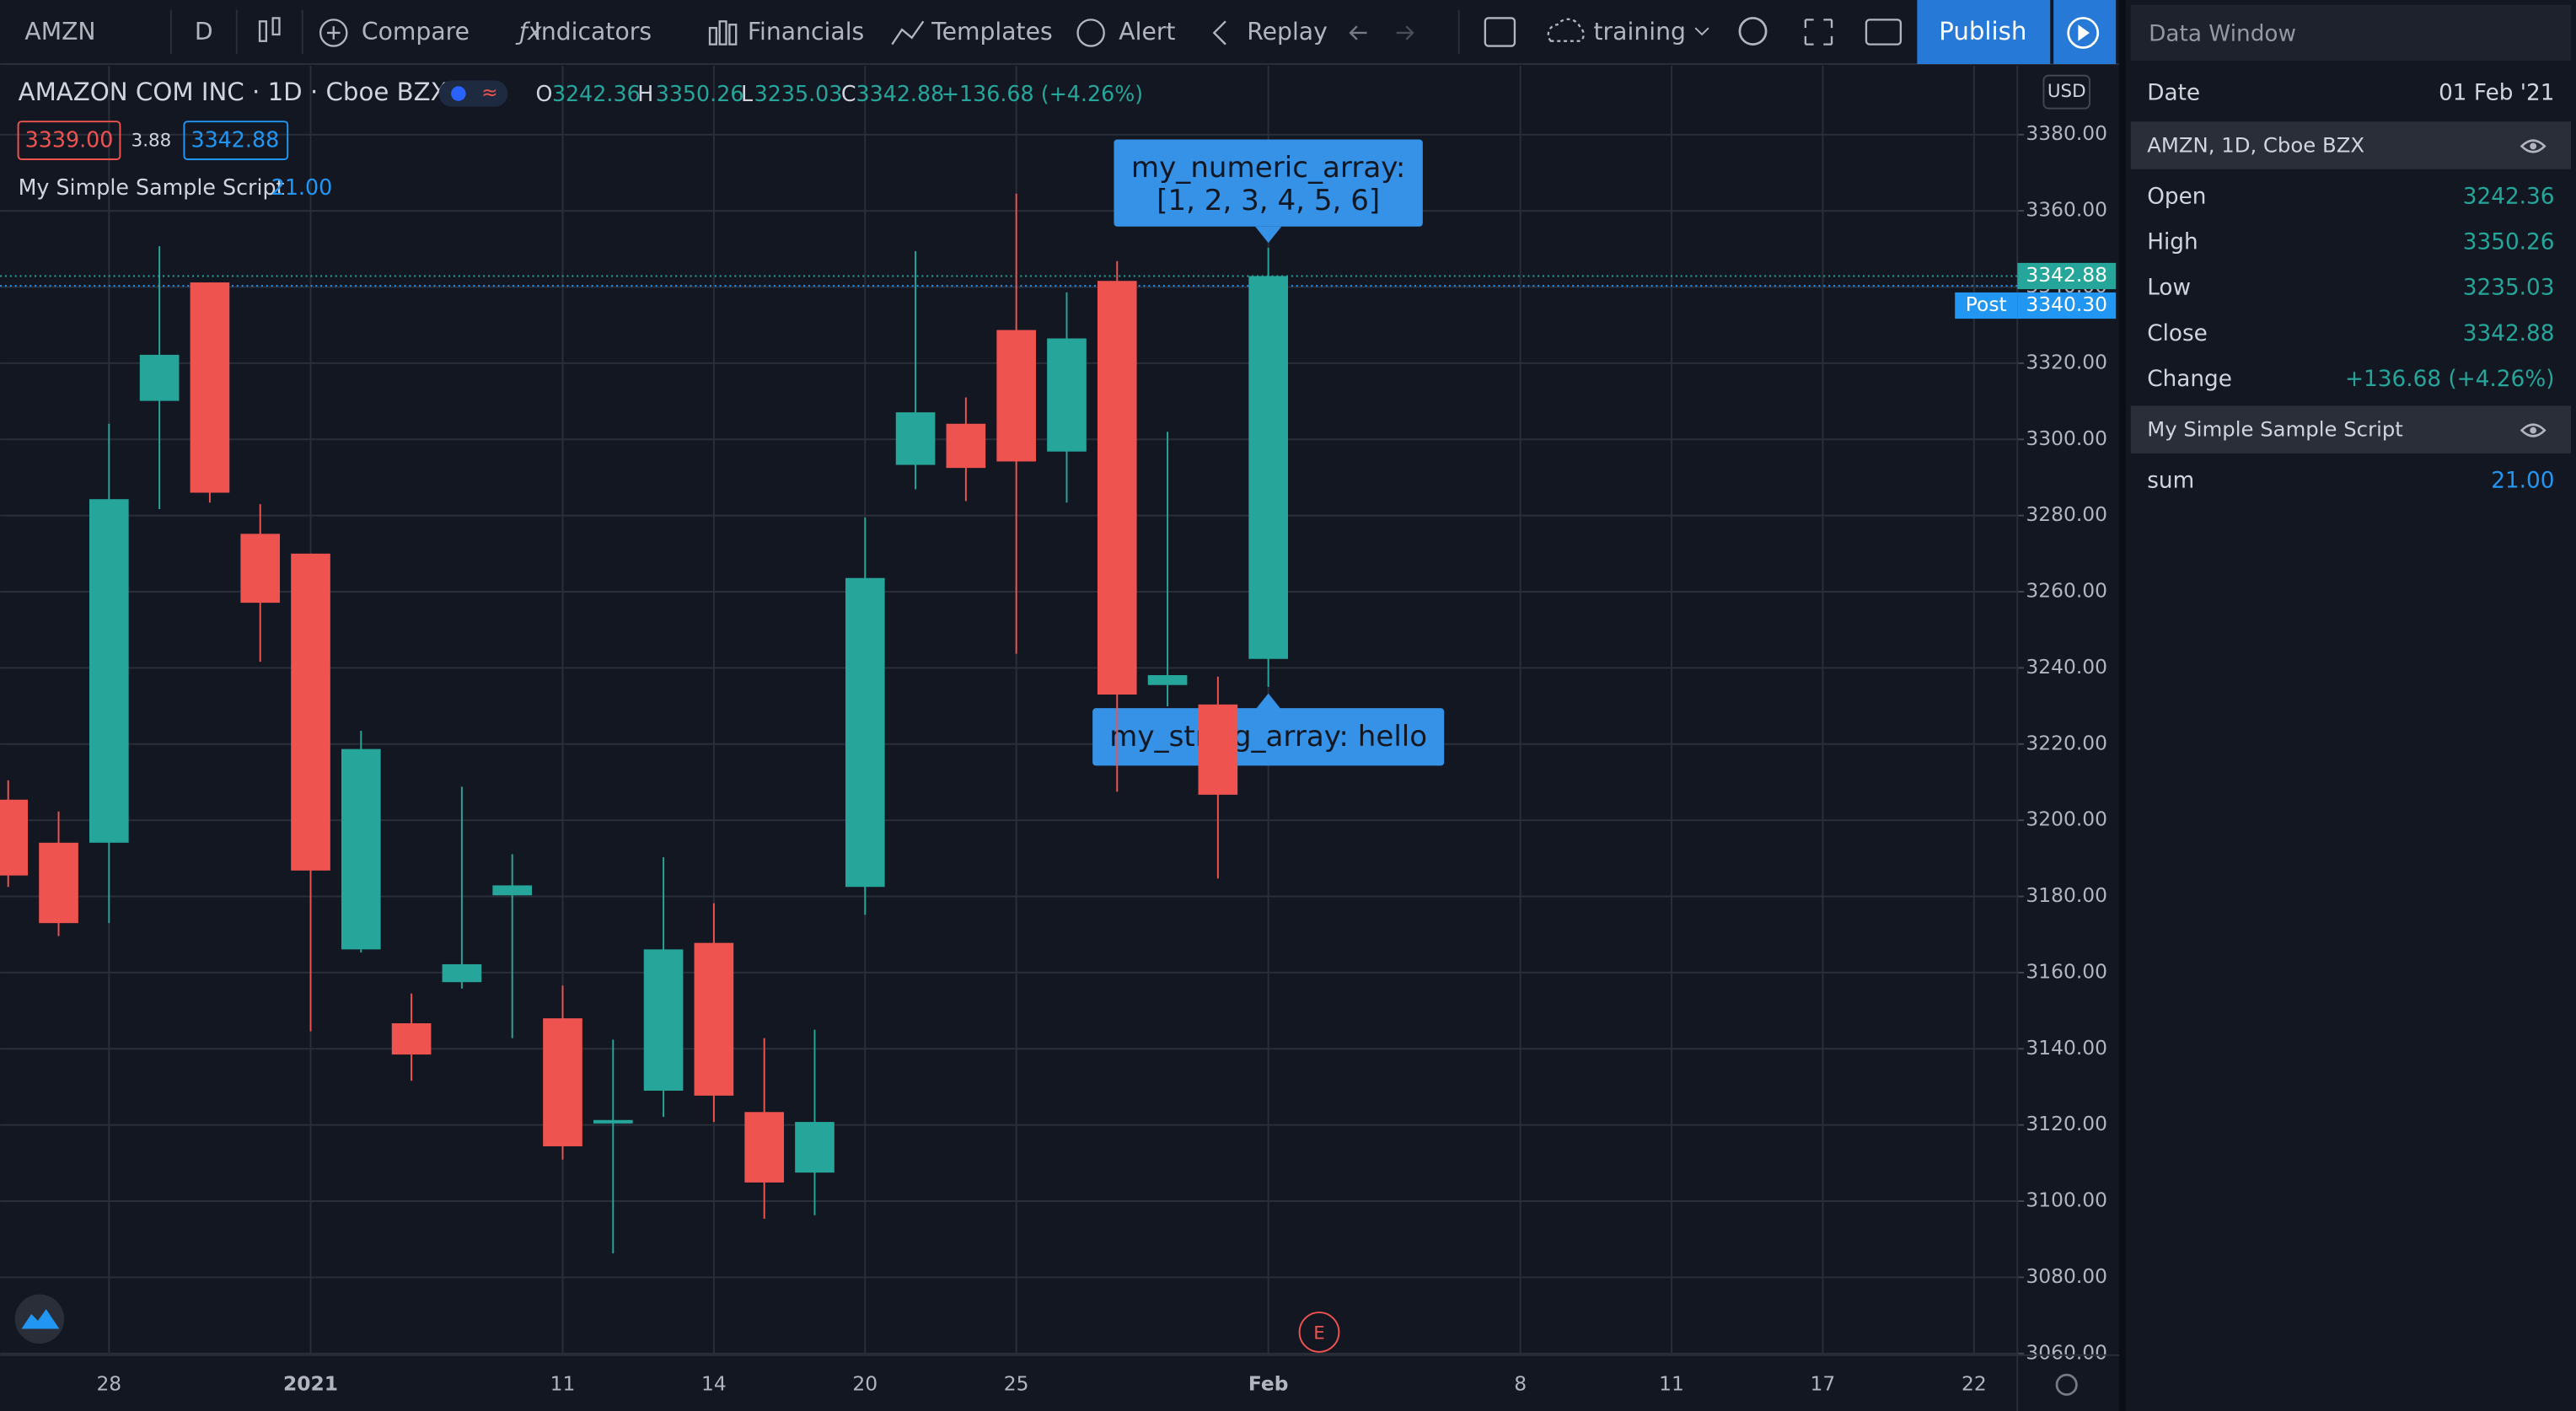 Image resolution: width=2576 pixels, height=1411 pixels. What do you see at coordinates (1358, 32) in the screenshot?
I see `undo` at bounding box center [1358, 32].